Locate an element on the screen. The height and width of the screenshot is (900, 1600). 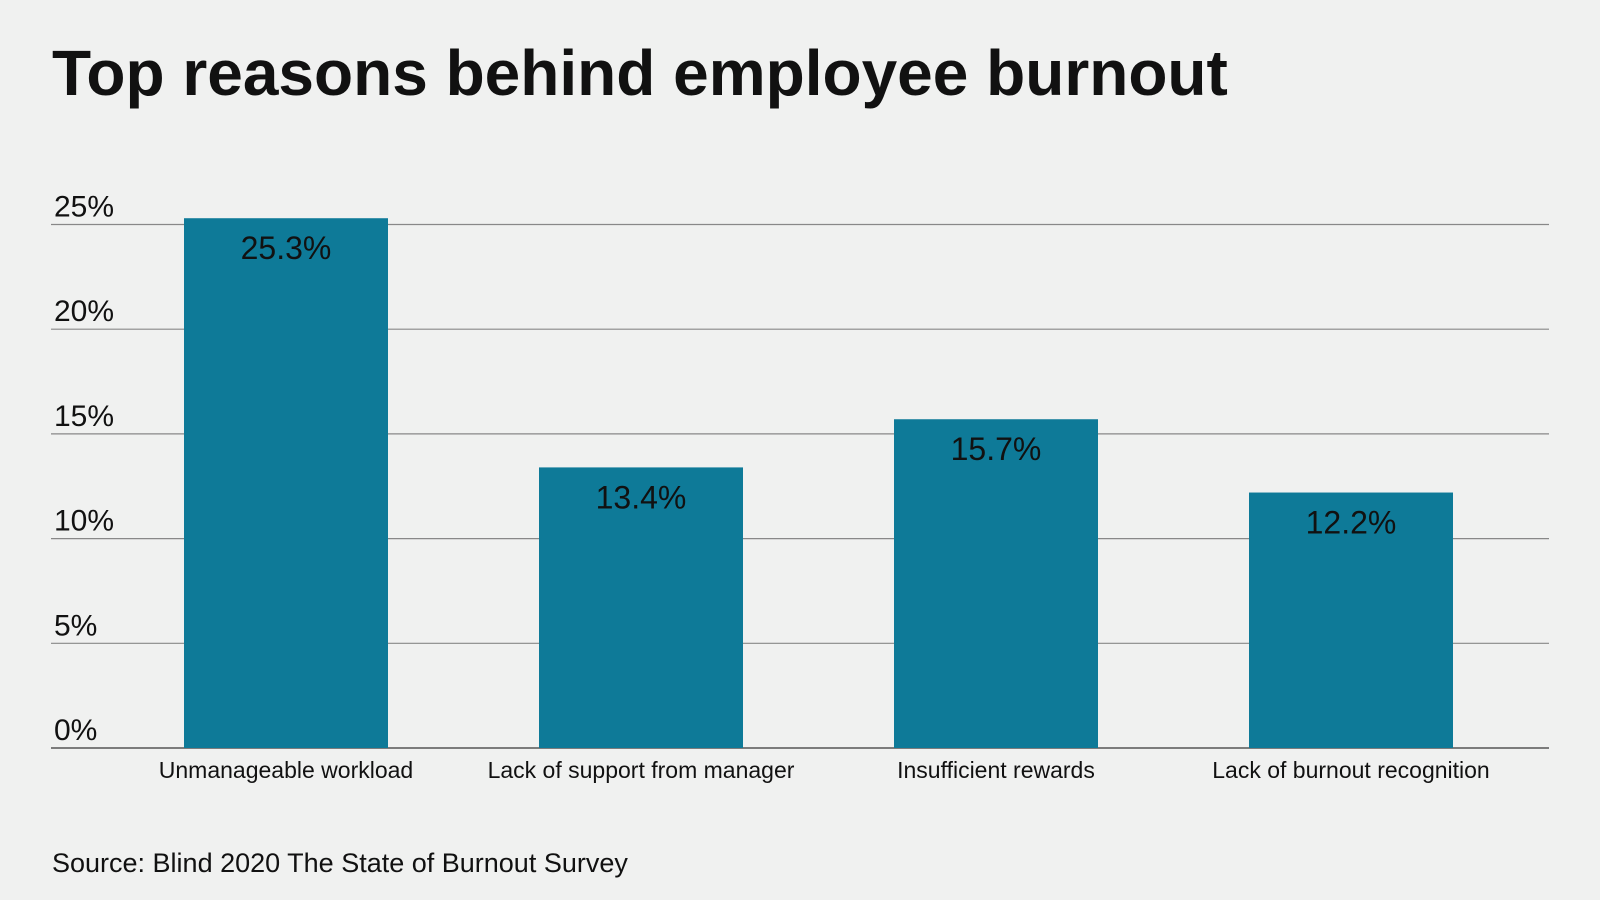
bar-value-label: 13.4% is located at coordinates (641, 497).